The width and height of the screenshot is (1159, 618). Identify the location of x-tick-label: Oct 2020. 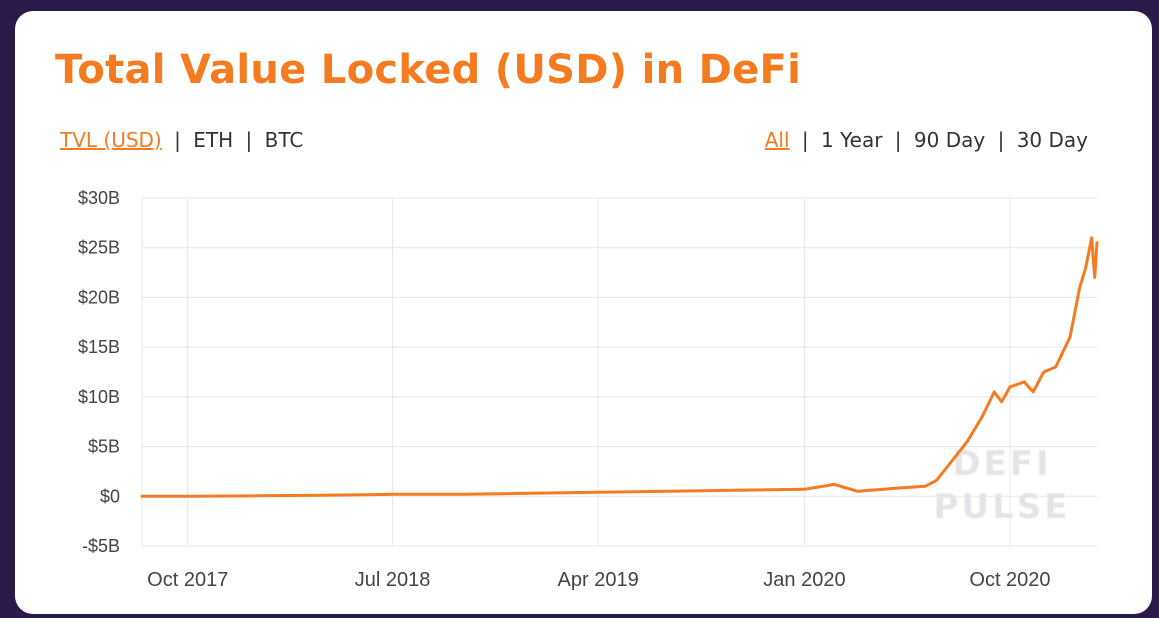
(1009, 580).